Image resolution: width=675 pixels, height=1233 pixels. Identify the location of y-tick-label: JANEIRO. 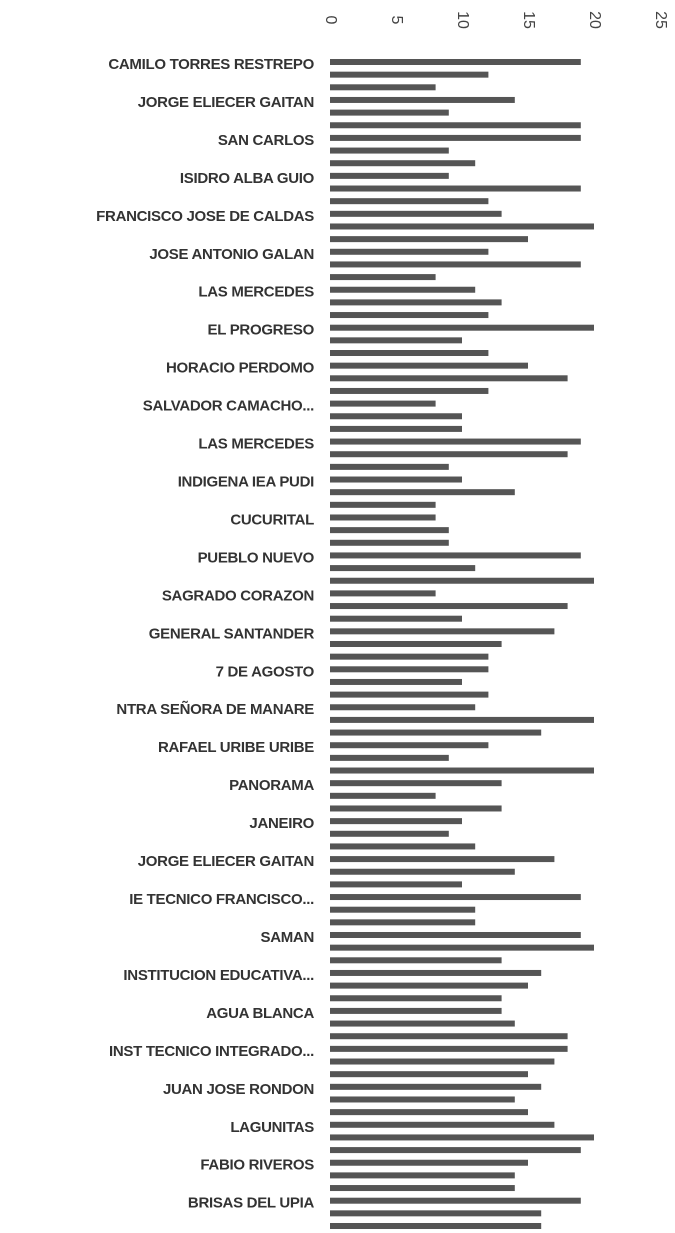
(281, 823).